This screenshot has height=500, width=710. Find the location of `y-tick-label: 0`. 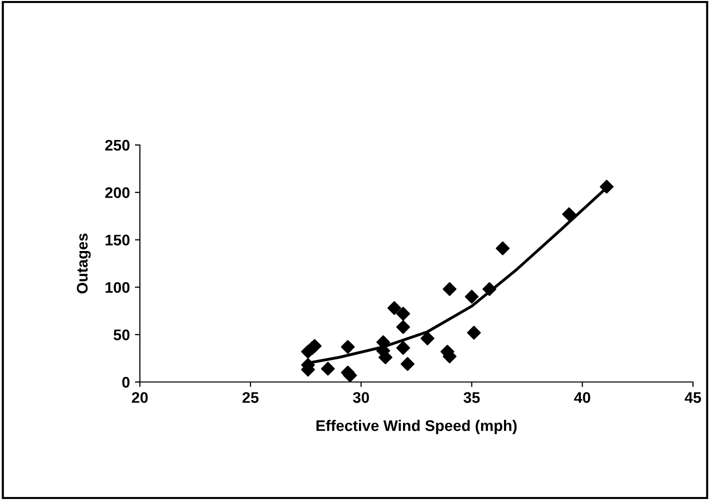

y-tick-label: 0 is located at coordinates (126, 382).